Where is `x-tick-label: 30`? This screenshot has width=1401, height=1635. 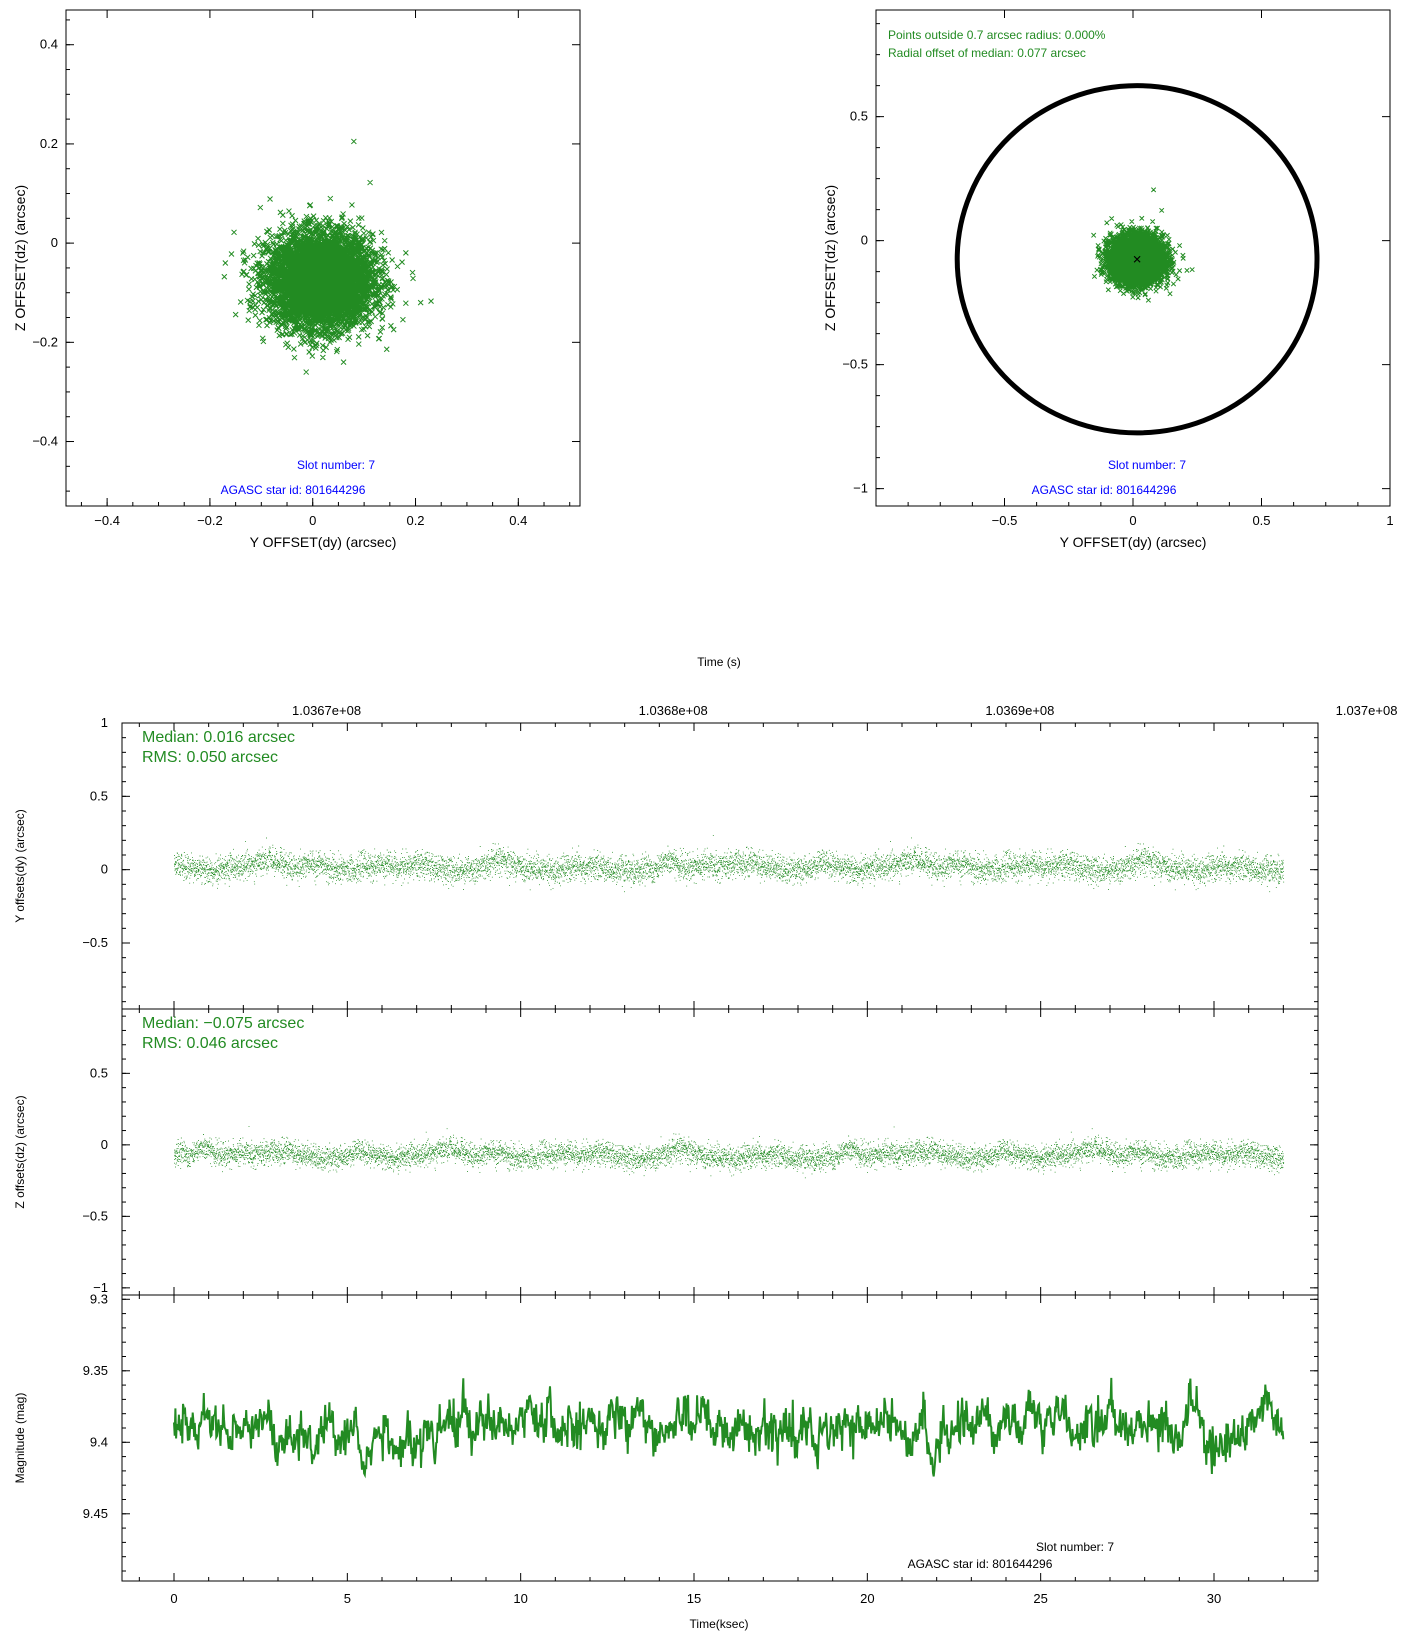
x-tick-label: 30 is located at coordinates (1214, 1598).